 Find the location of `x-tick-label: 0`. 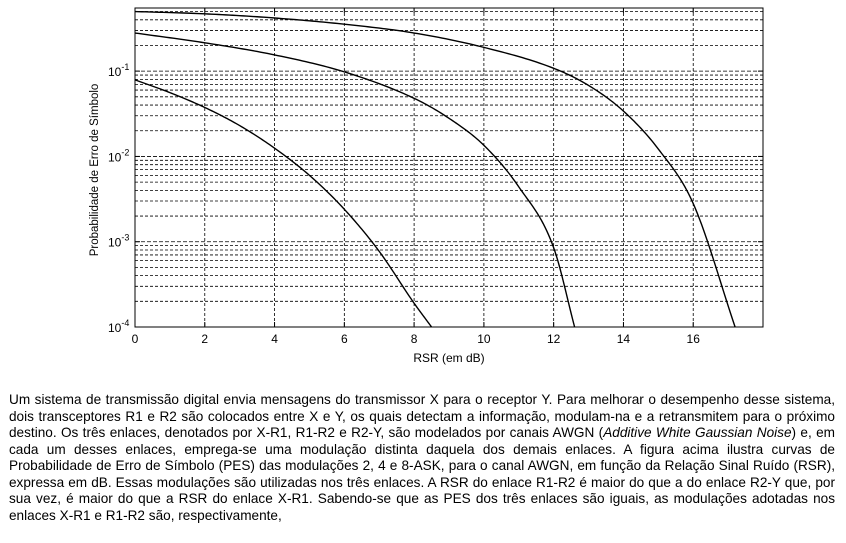

x-tick-label: 0 is located at coordinates (135, 339).